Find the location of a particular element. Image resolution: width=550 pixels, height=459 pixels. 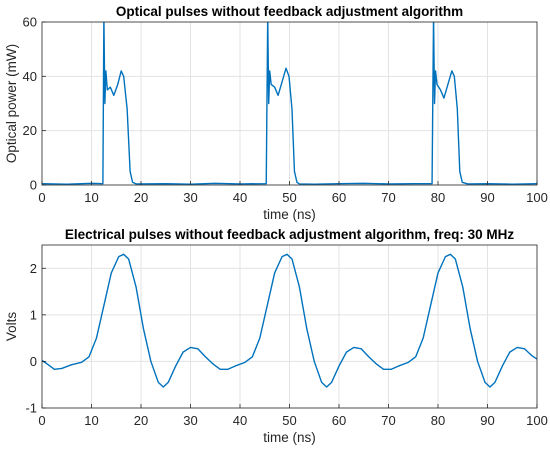

y-tick-label: -1 is located at coordinates (31, 408).